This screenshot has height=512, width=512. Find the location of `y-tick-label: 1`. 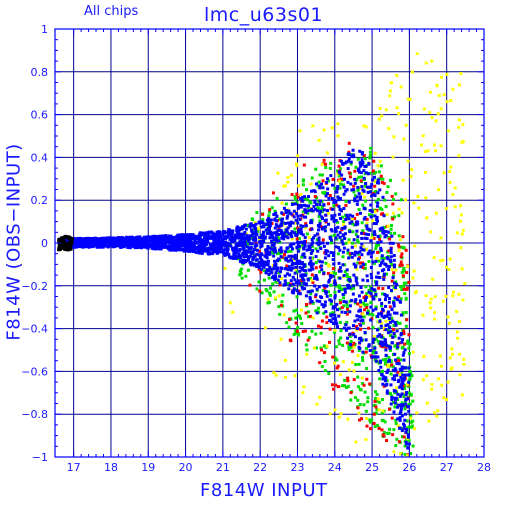

y-tick-label: 1 is located at coordinates (44, 29).